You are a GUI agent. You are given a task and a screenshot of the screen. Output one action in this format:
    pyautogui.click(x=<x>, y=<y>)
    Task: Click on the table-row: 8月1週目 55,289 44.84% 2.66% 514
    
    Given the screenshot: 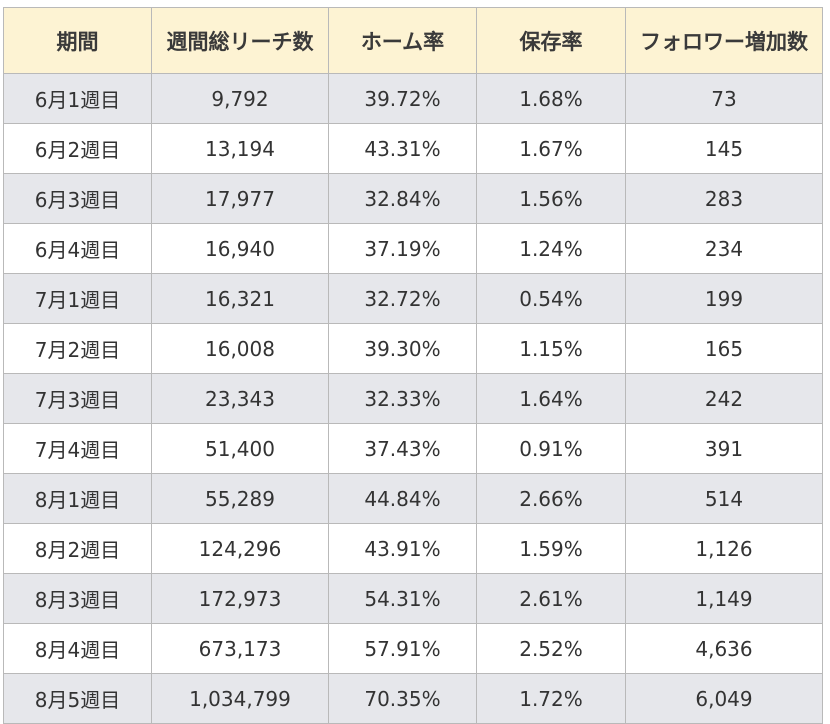 What is the action you would take?
    pyautogui.click(x=413, y=498)
    